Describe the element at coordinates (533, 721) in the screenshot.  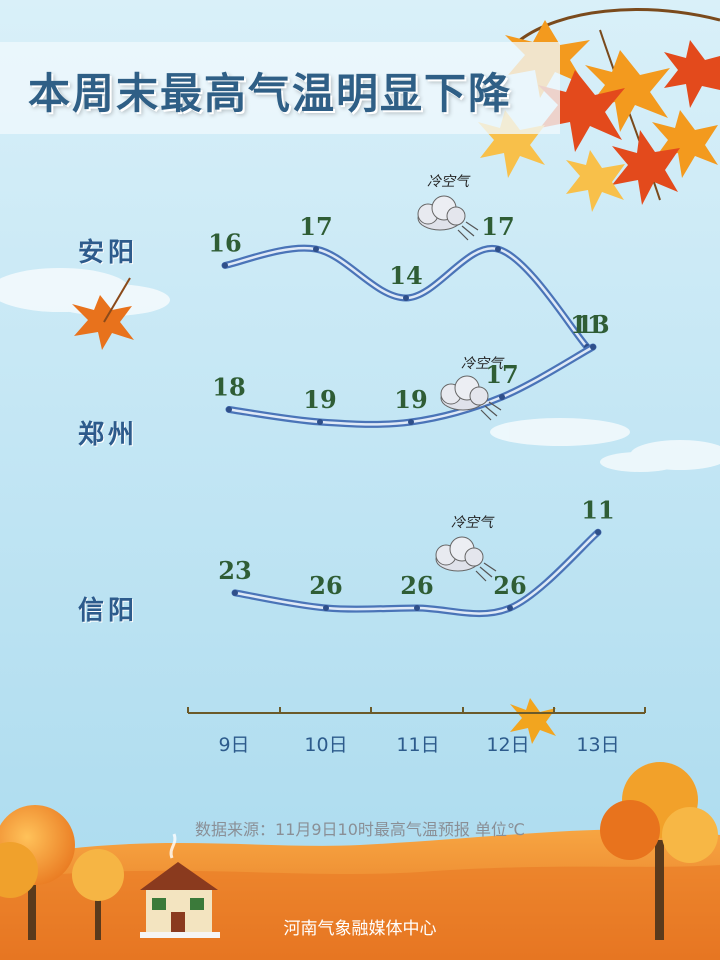
I see `axis-leaf-icon` at that location.